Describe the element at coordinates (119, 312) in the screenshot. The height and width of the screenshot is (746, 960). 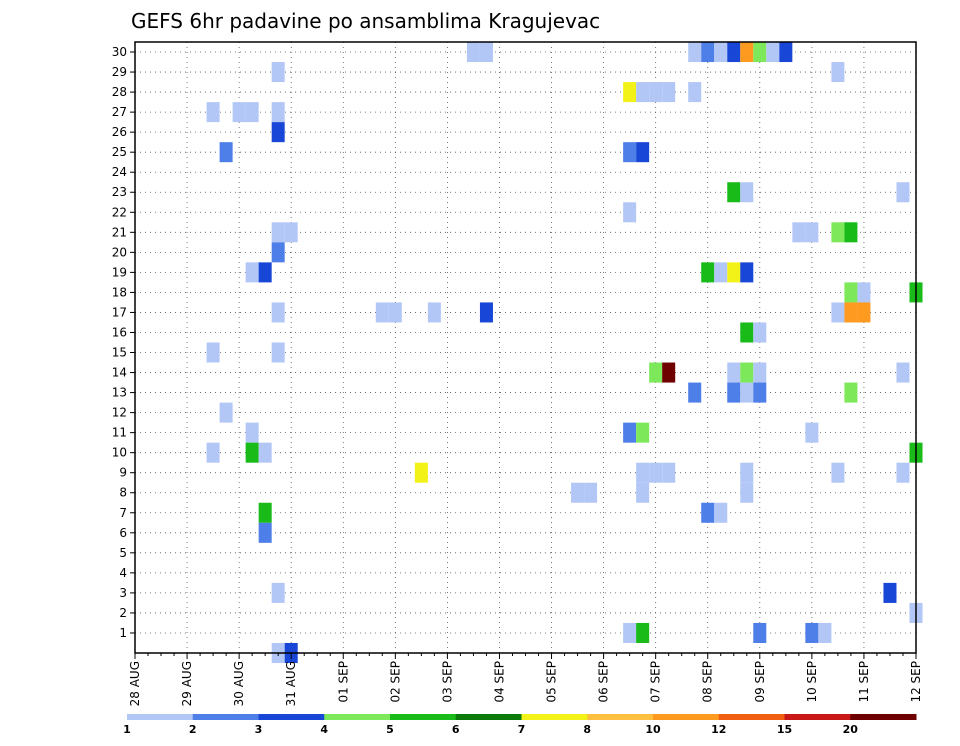
I see `y-tick-label: 17` at that location.